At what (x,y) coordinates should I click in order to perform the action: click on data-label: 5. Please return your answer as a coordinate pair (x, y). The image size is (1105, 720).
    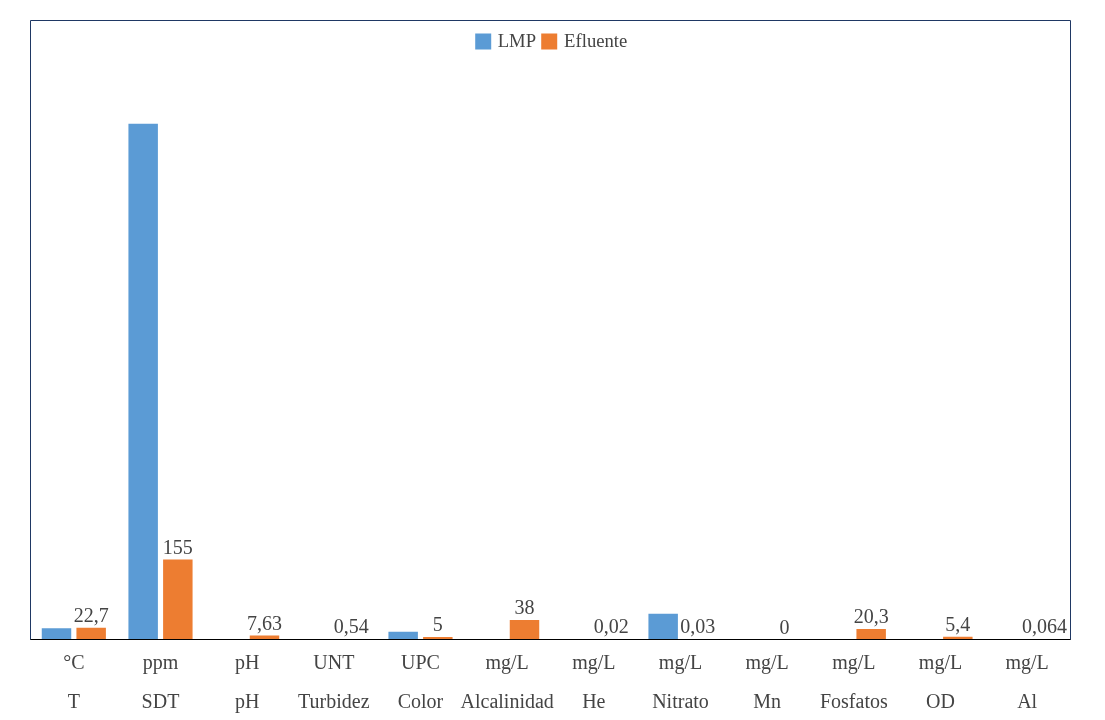
    Looking at the image, I should click on (437, 623).